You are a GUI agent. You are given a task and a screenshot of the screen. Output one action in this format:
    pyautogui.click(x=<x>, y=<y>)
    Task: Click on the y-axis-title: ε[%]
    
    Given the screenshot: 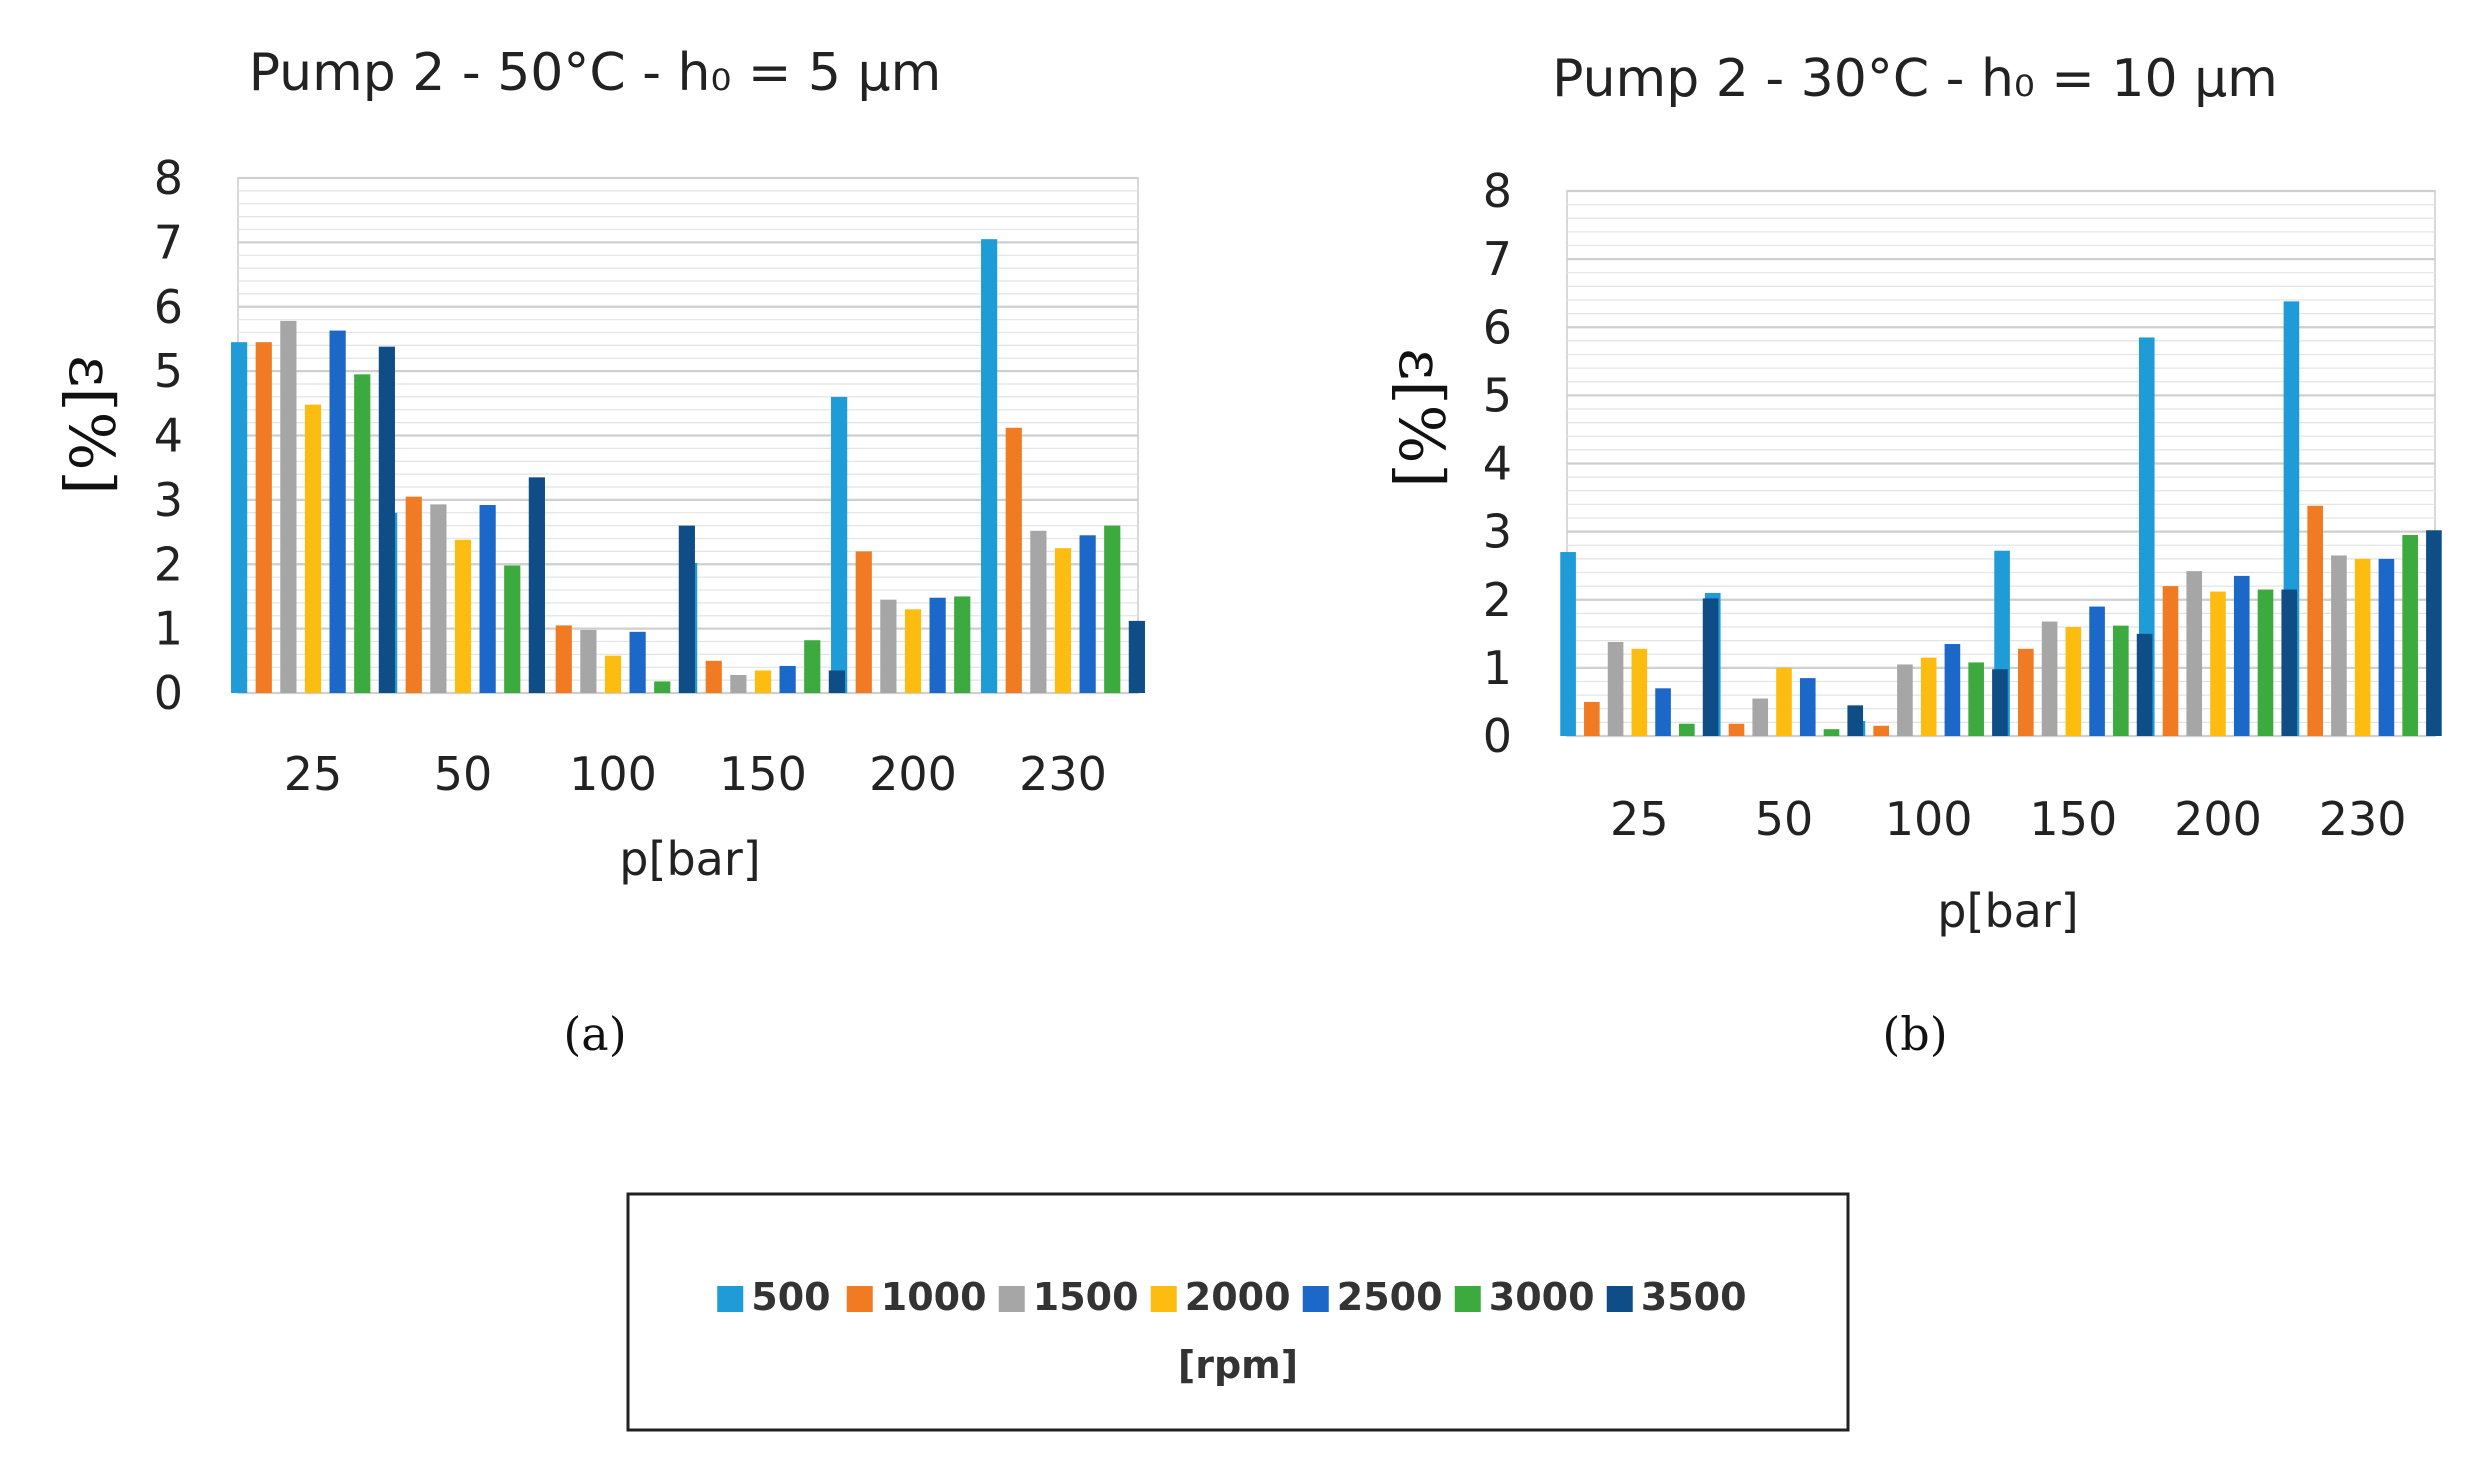 What is the action you would take?
    pyautogui.click(x=91, y=424)
    